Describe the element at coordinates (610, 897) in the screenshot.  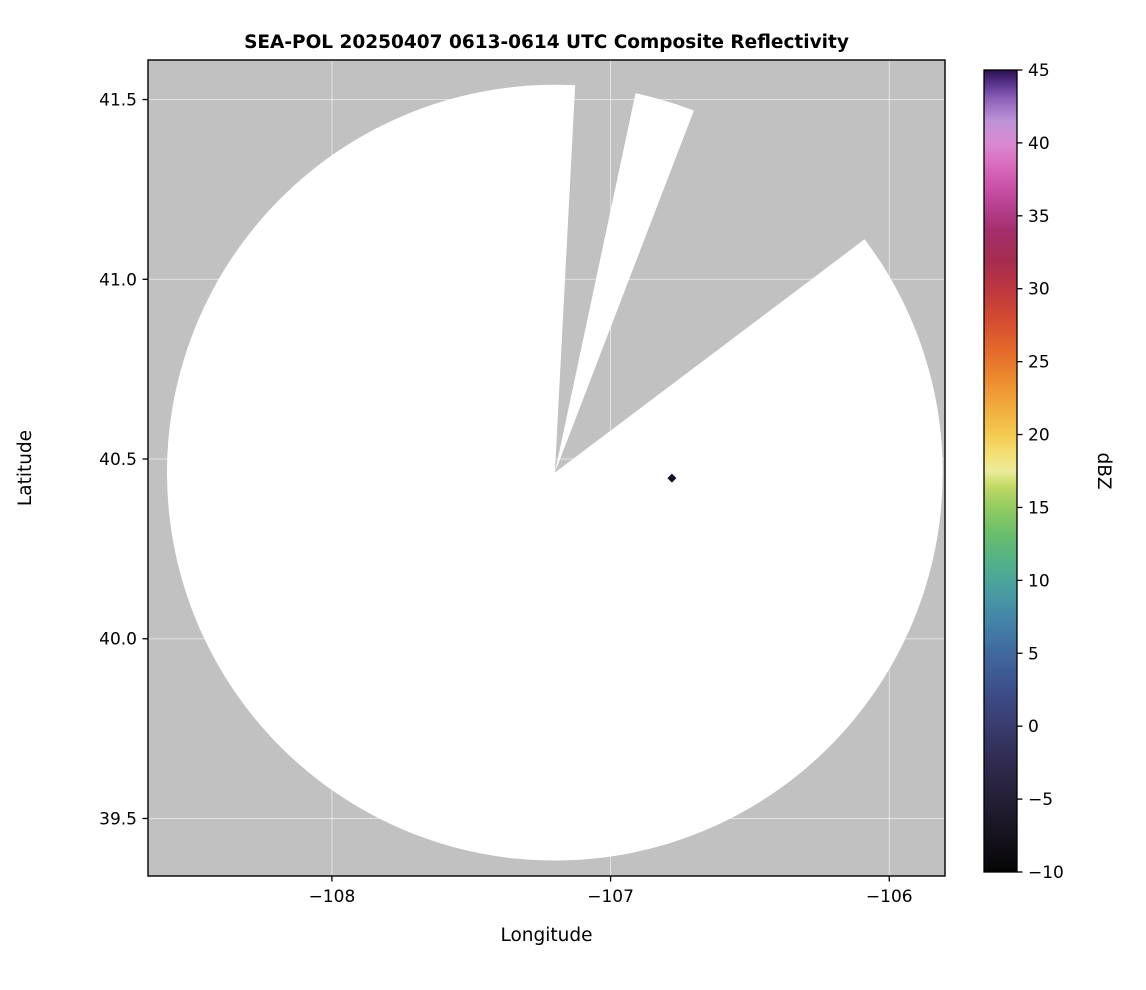
I see `x-tick-label-1: −107` at that location.